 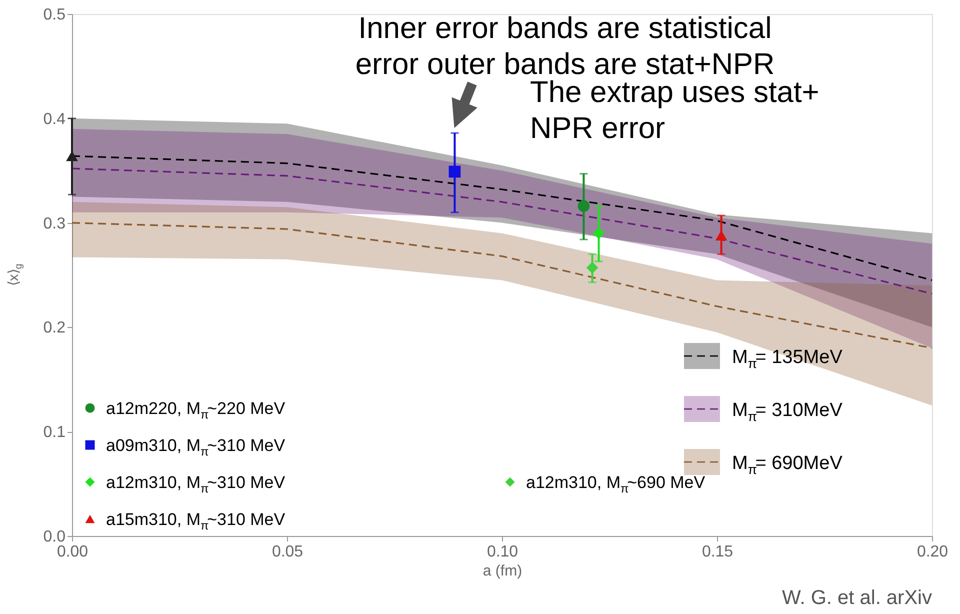 What do you see at coordinates (72, 552) in the screenshot?
I see `x-tick-label: 0.00` at bounding box center [72, 552].